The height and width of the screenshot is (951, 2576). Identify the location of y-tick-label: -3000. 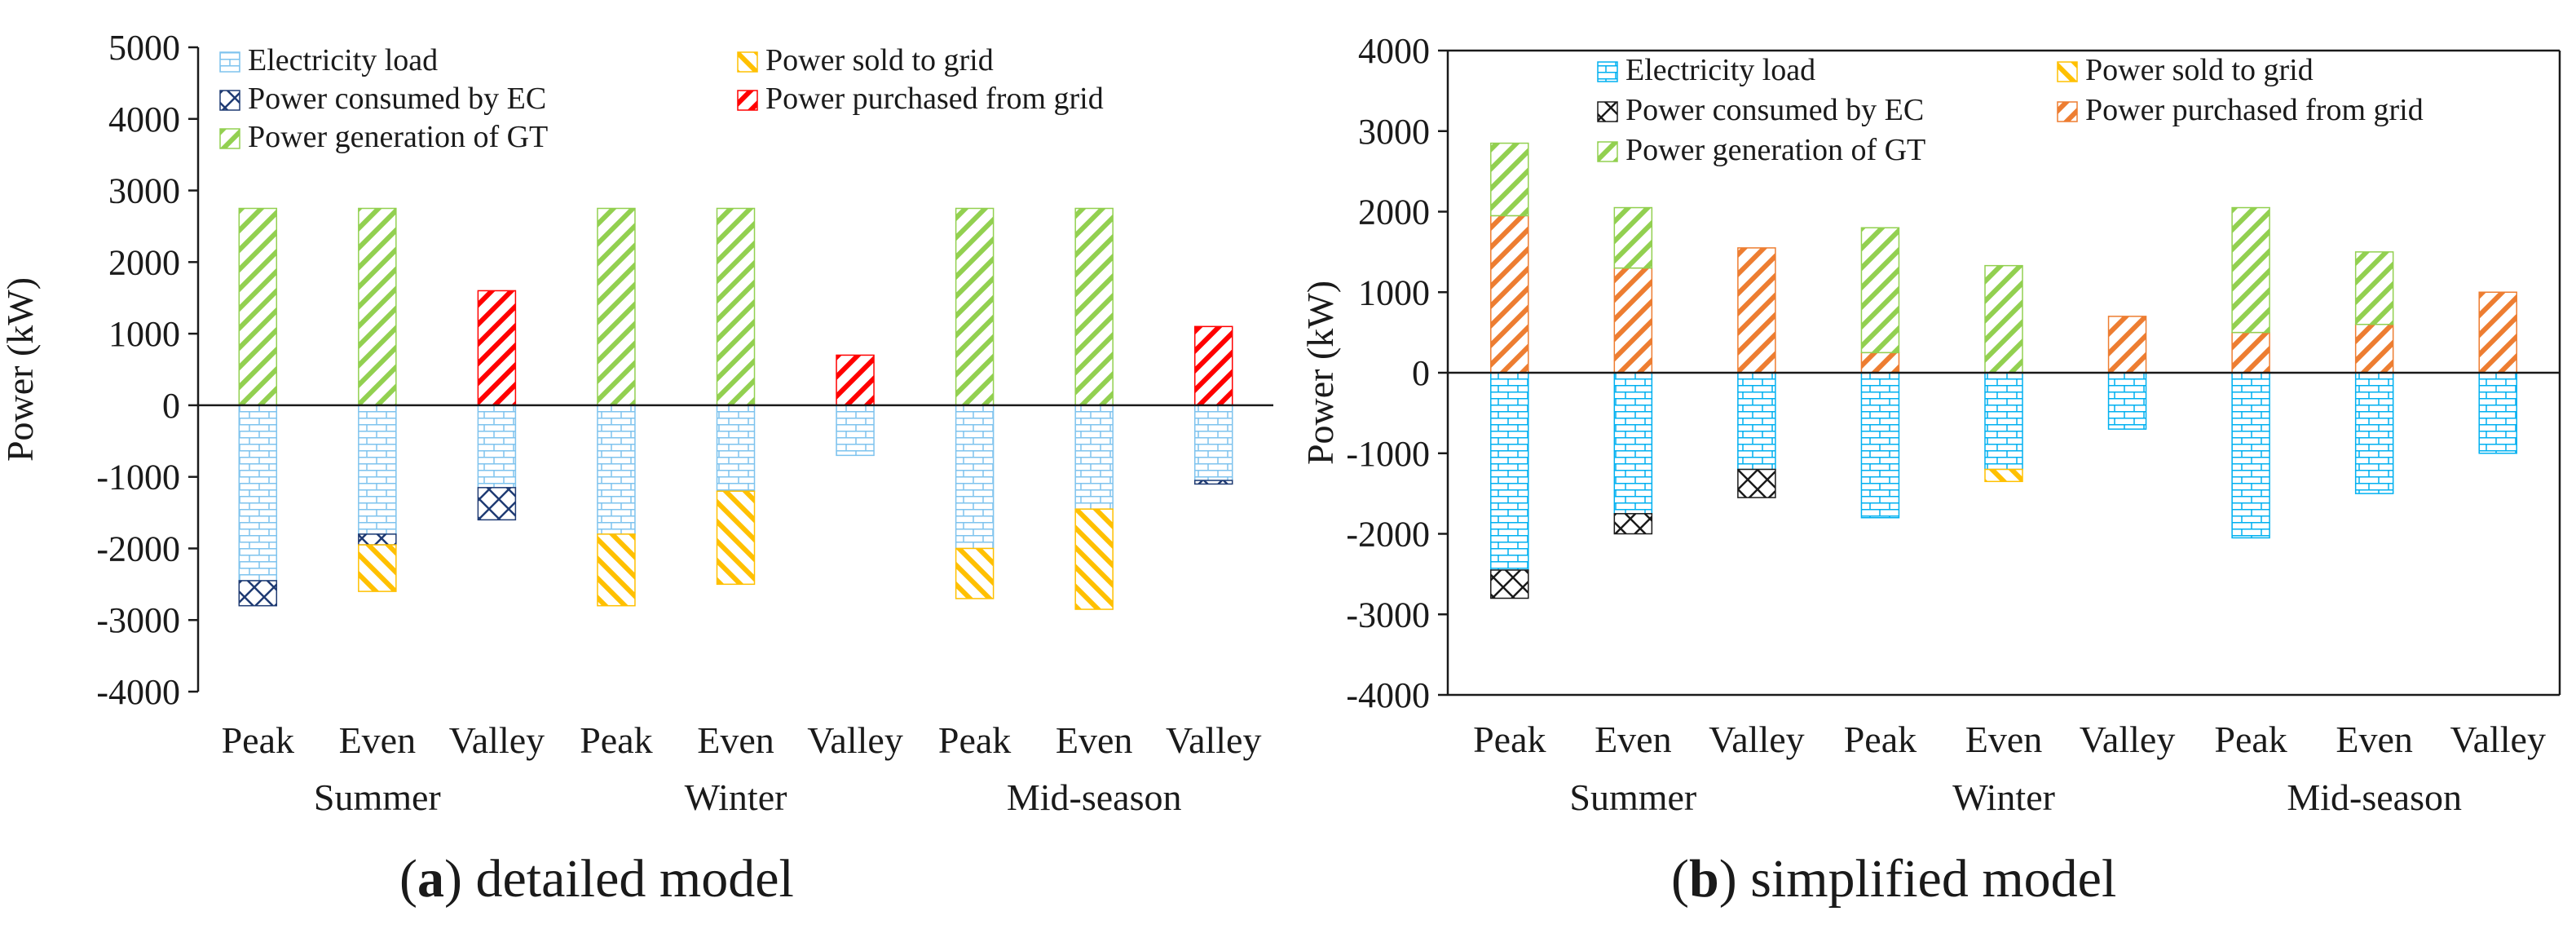
(1388, 615).